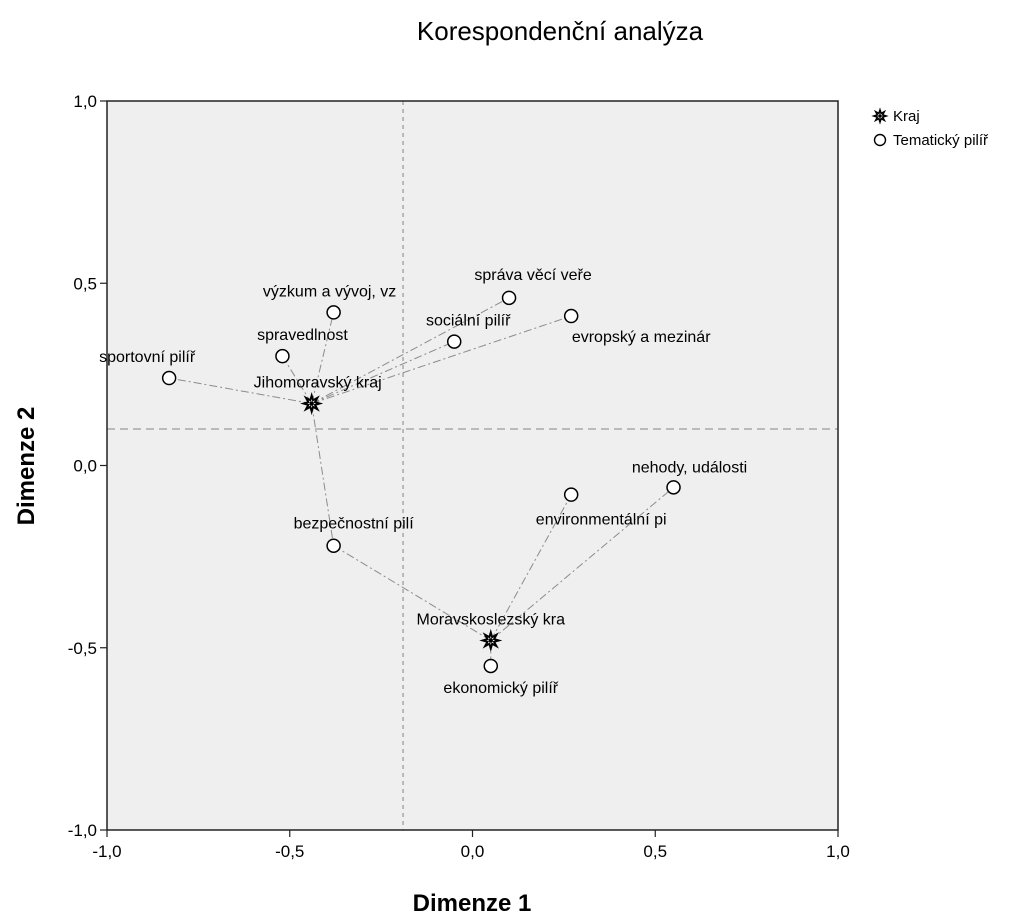 This screenshot has height=914, width=1024. I want to click on point-label: sportovní pilíř, so click(147, 357).